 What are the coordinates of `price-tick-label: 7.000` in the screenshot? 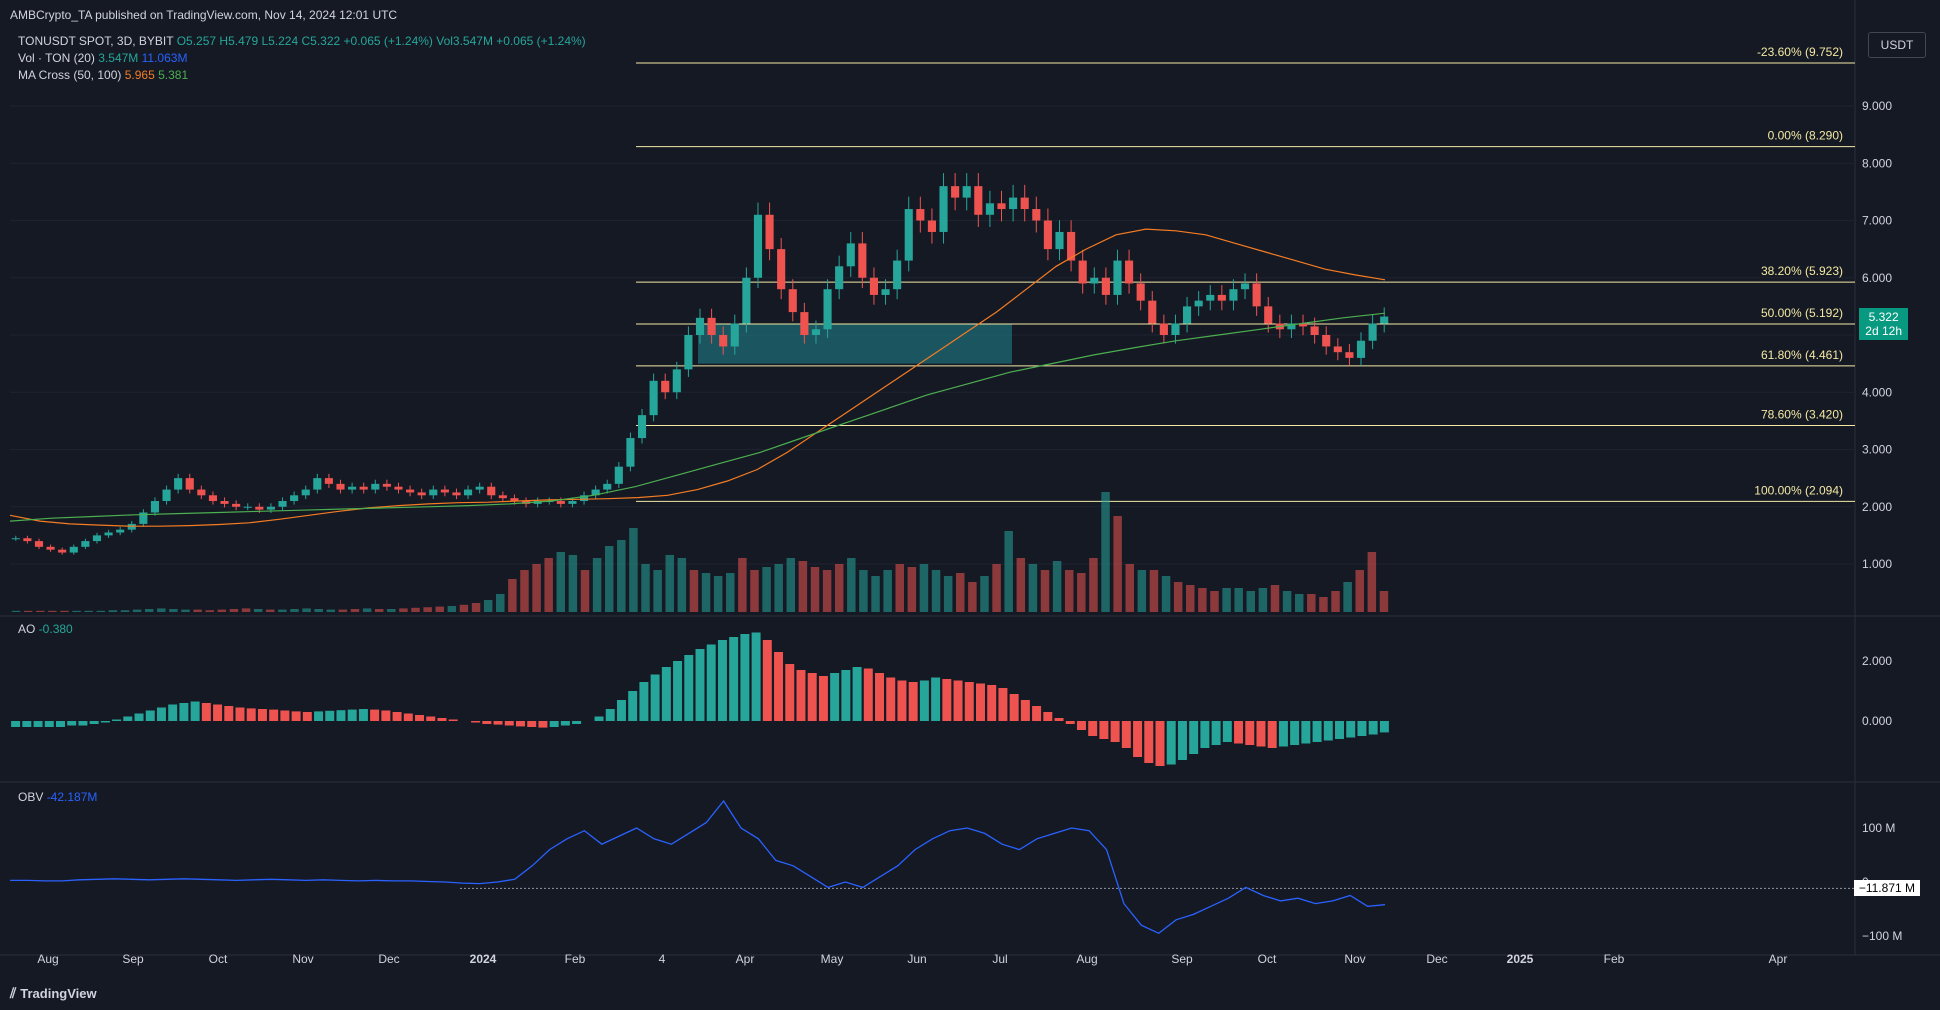 It's located at (1877, 221).